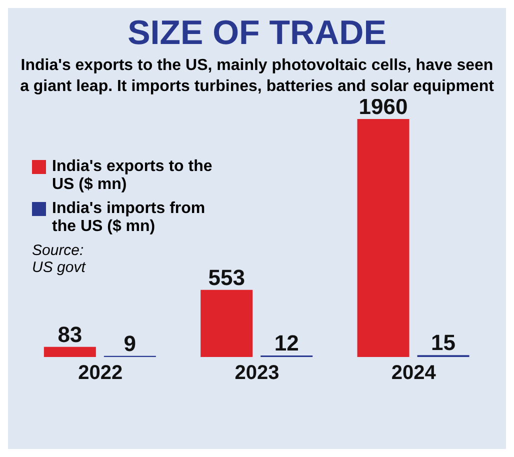 The width and height of the screenshot is (514, 457). I want to click on data-label: 83, so click(70, 334).